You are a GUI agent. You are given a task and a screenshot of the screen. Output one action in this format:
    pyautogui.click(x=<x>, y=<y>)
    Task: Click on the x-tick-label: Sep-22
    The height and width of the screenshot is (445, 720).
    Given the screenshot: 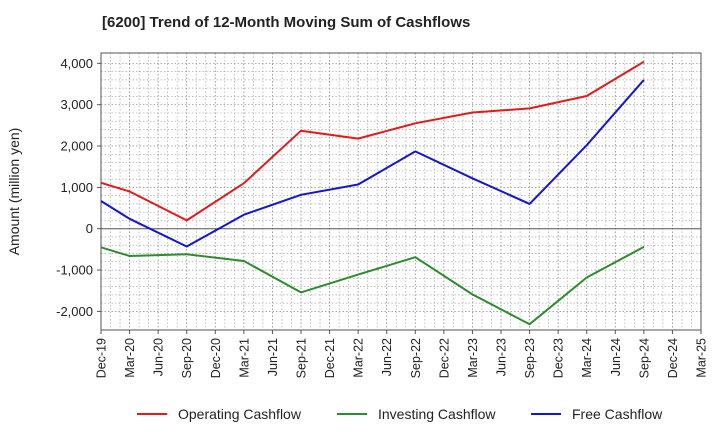 What is the action you would take?
    pyautogui.click(x=416, y=358)
    